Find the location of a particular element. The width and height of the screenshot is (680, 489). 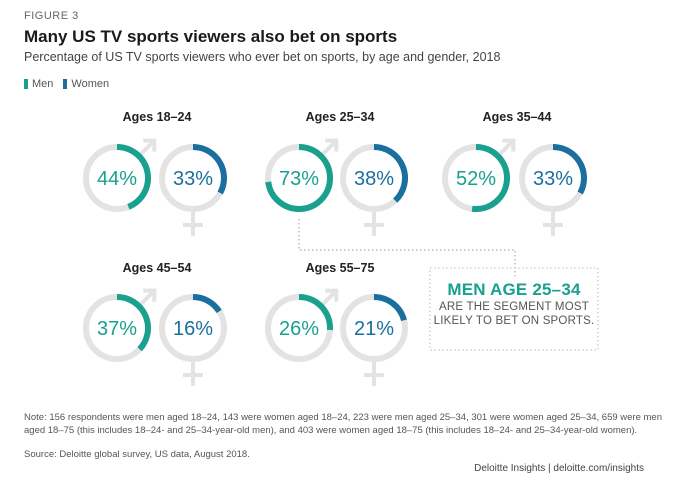

value-label-women-ages-45-54: 16% is located at coordinates (193, 329).